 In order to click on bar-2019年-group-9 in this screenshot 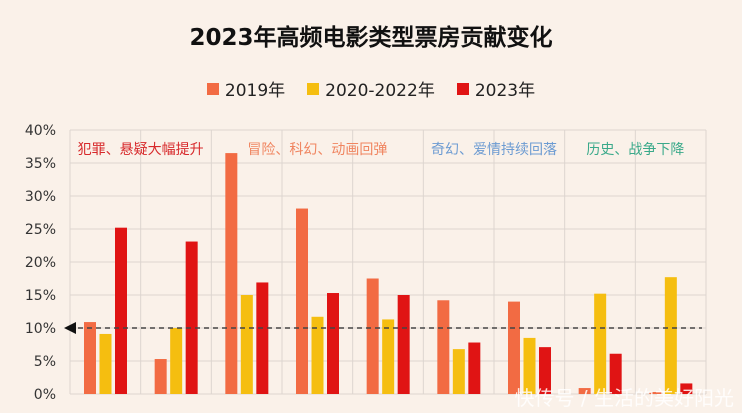, I will do `click(655, 393)`.